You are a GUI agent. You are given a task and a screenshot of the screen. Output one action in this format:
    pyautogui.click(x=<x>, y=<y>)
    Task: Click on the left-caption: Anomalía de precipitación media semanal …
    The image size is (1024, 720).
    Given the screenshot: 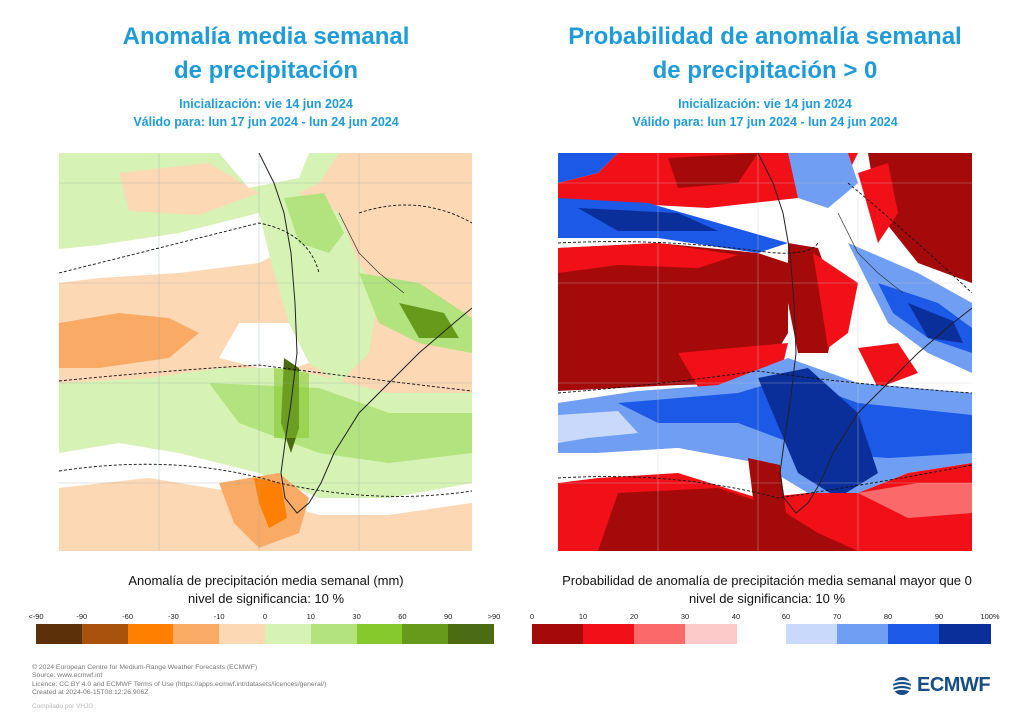 What is the action you would take?
    pyautogui.click(x=266, y=590)
    